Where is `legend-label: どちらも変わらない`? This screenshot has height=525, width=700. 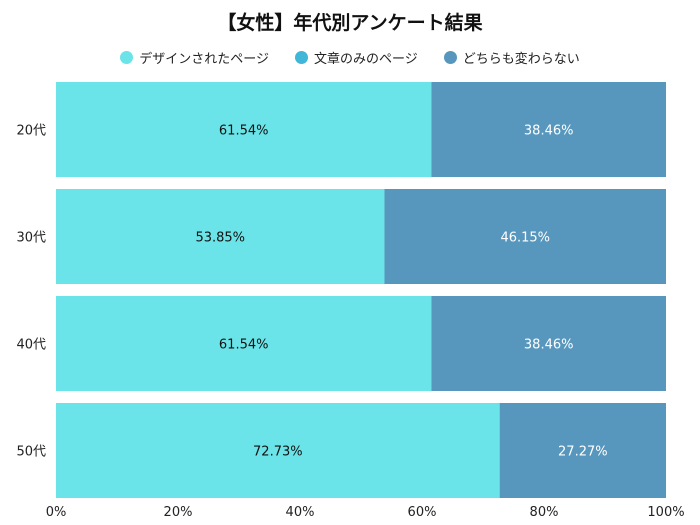
legend-label: どちらも変わらない is located at coordinates (521, 59).